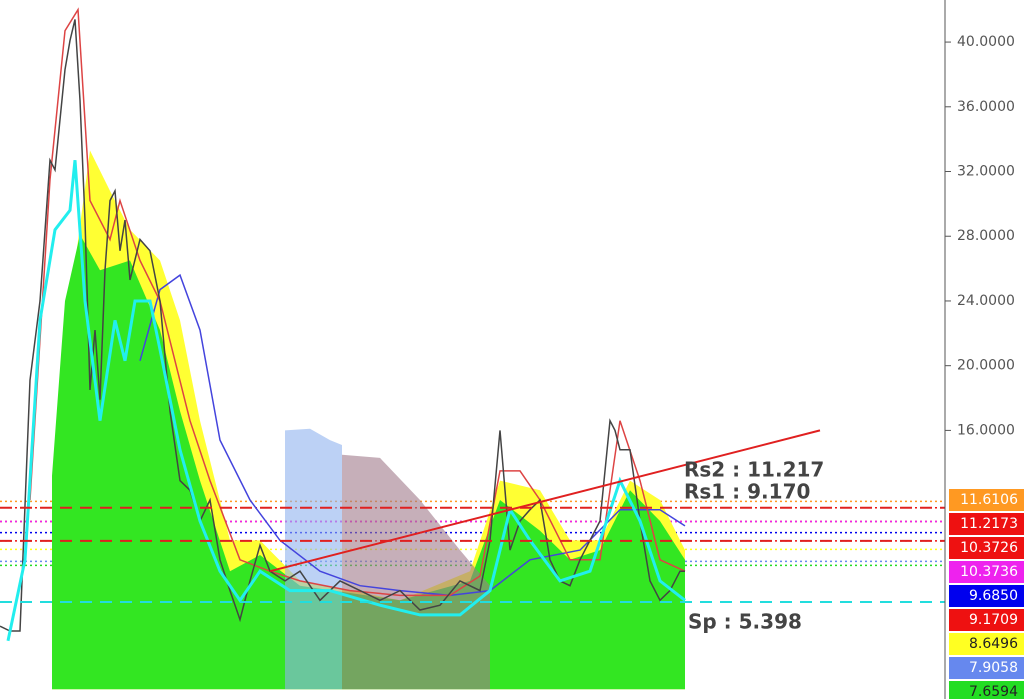 The width and height of the screenshot is (1024, 699). I want to click on level-label: 10.3726, so click(989, 548).